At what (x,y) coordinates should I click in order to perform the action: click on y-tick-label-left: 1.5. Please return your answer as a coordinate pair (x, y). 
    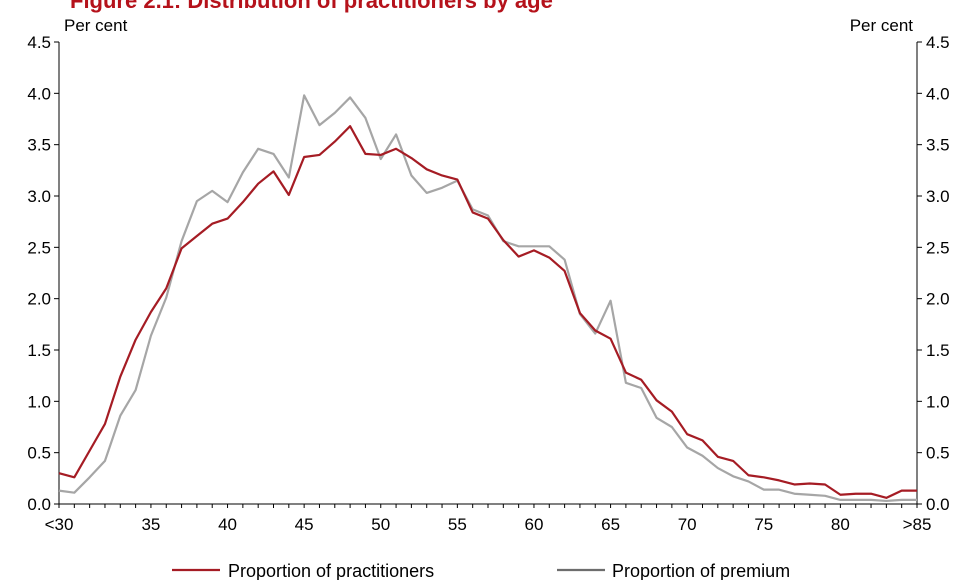
    Looking at the image, I should click on (39, 350).